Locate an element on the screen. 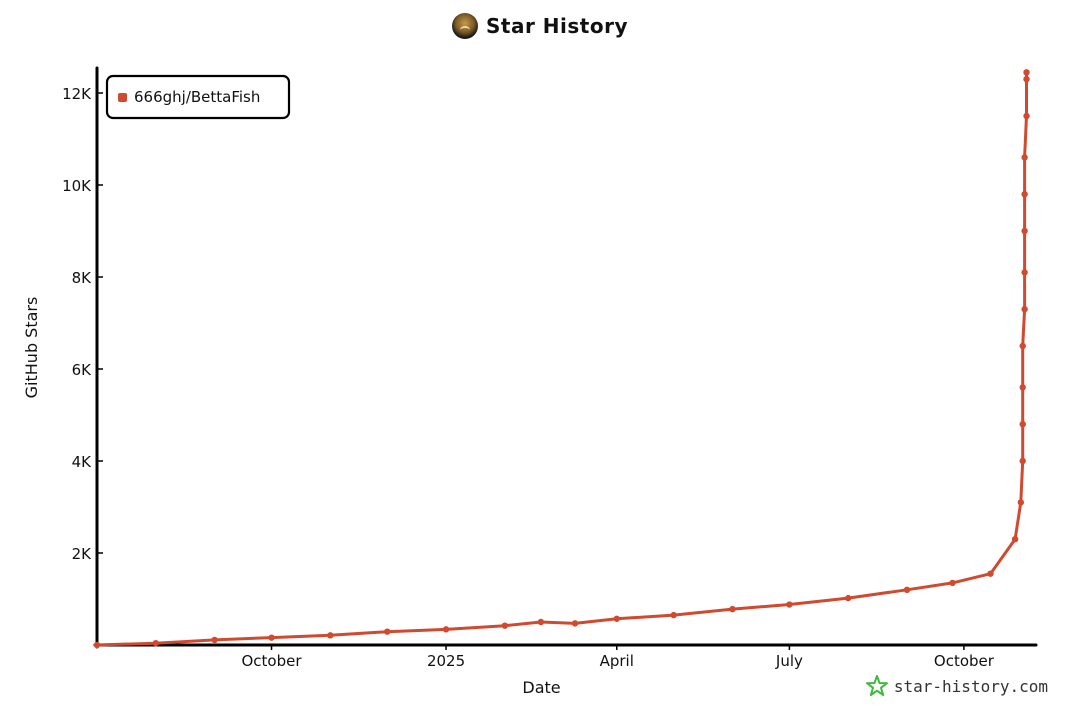 The width and height of the screenshot is (1080, 709). y-tick-label: 2K is located at coordinates (82, 554).